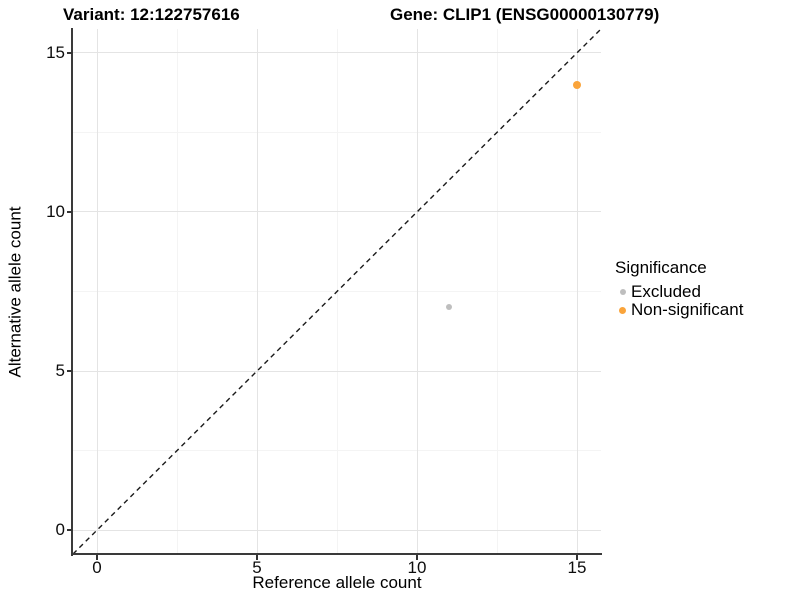  Describe the element at coordinates (60, 371) in the screenshot. I see `y-tick-label: 5` at that location.